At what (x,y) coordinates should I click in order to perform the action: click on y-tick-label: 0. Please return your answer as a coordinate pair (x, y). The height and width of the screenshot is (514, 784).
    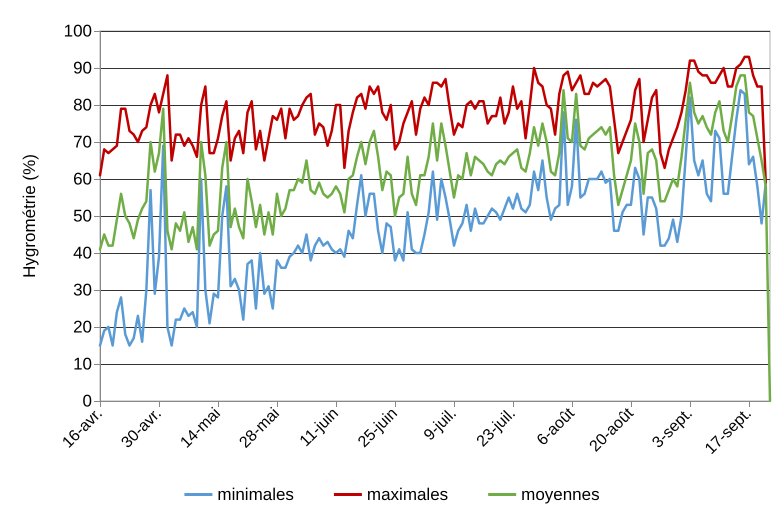
    Looking at the image, I should click on (87, 401).